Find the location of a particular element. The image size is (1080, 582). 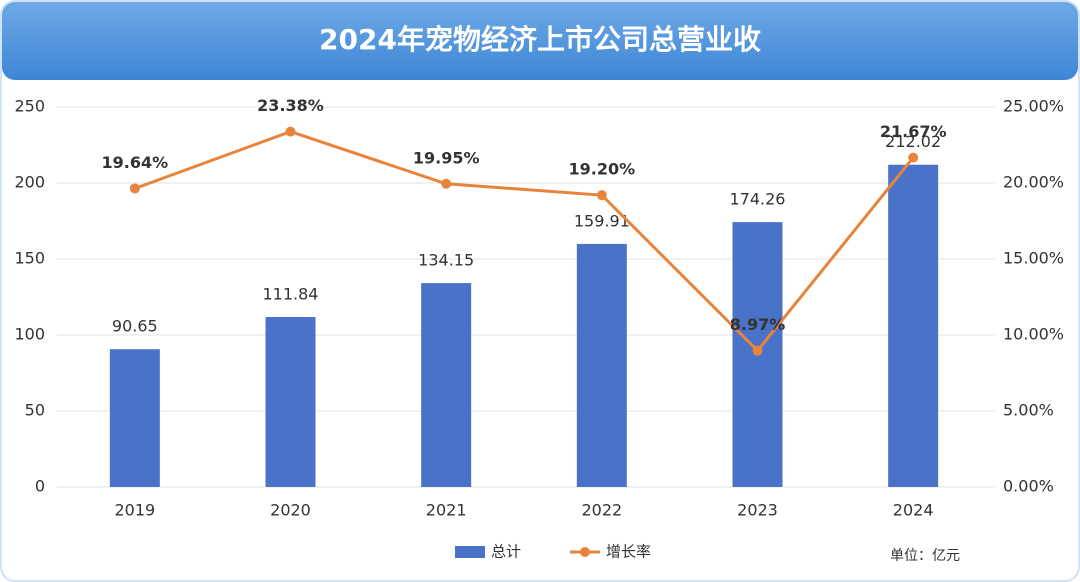

y2-tick-label: 15.00% is located at coordinates (1033, 258).